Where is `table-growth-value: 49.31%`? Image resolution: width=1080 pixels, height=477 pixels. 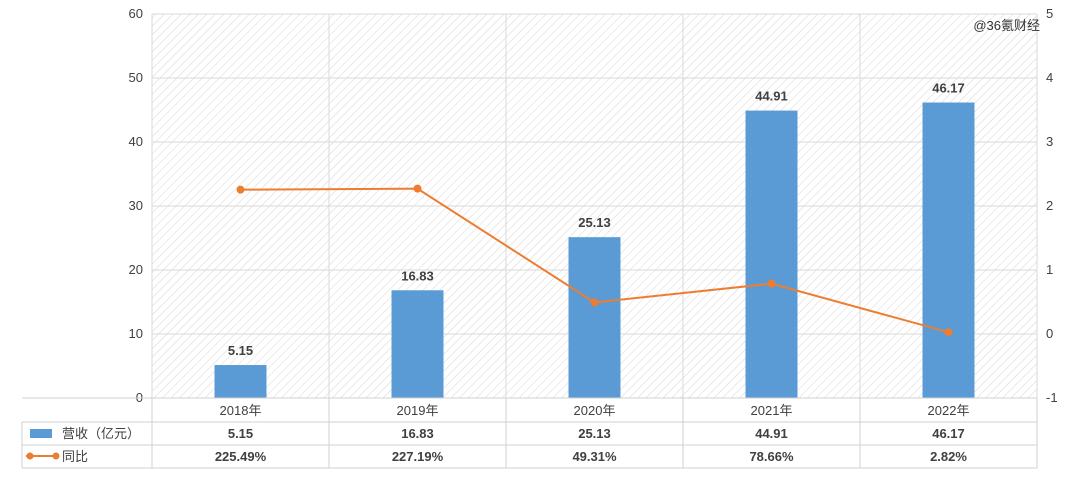 table-growth-value: 49.31% is located at coordinates (594, 456).